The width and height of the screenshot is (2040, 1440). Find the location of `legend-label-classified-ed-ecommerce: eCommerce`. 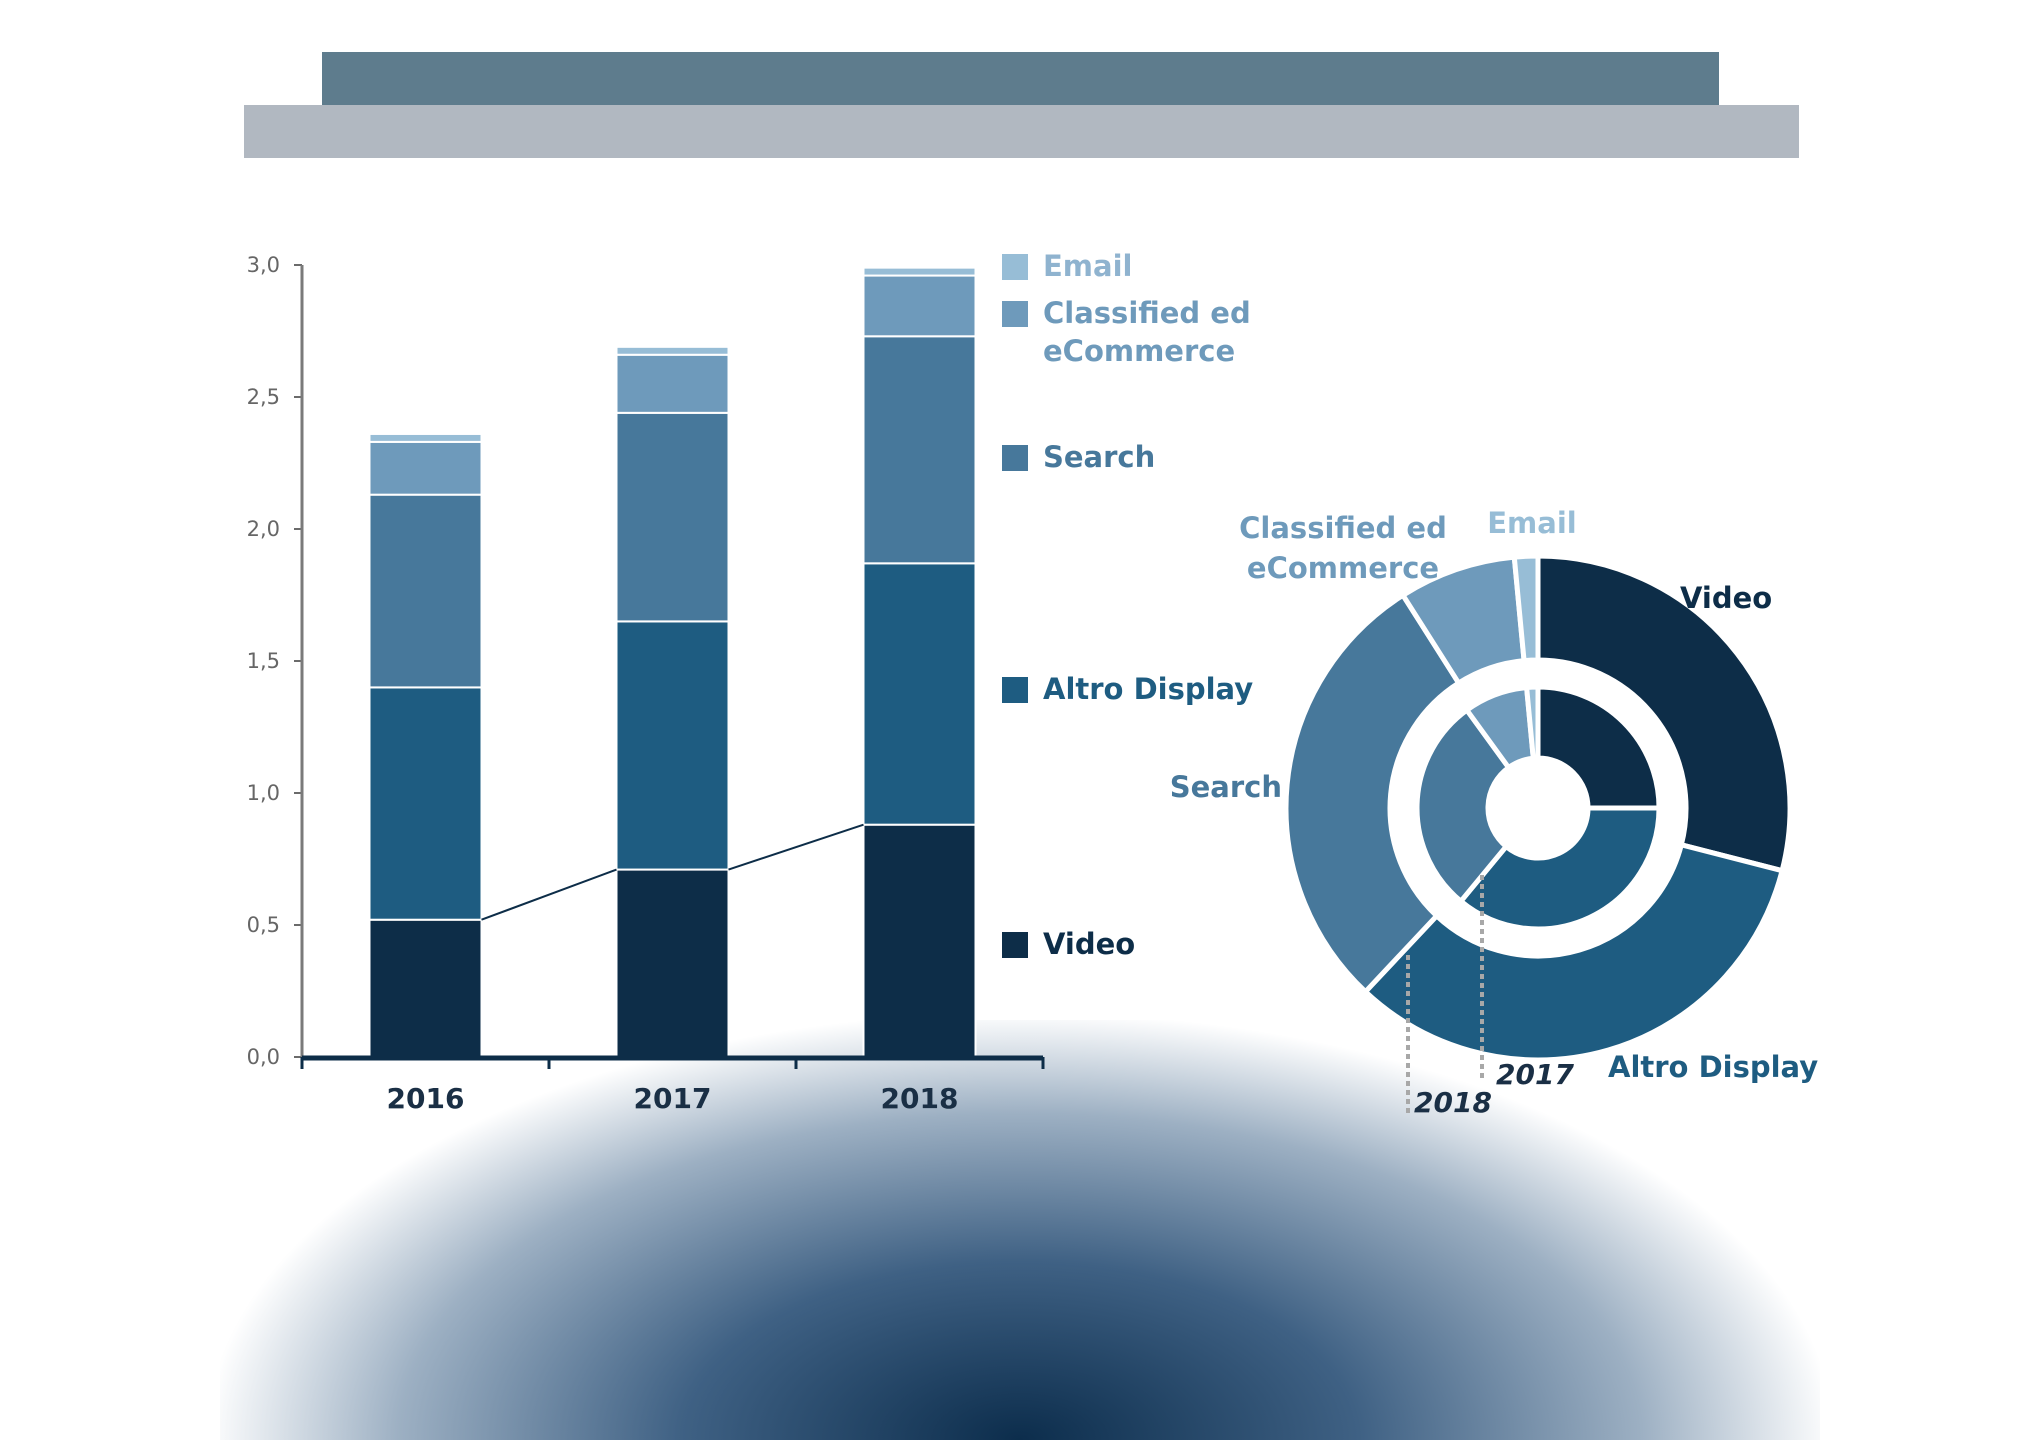

legend-label-classified-ed-ecommerce: eCommerce is located at coordinates (1139, 351).